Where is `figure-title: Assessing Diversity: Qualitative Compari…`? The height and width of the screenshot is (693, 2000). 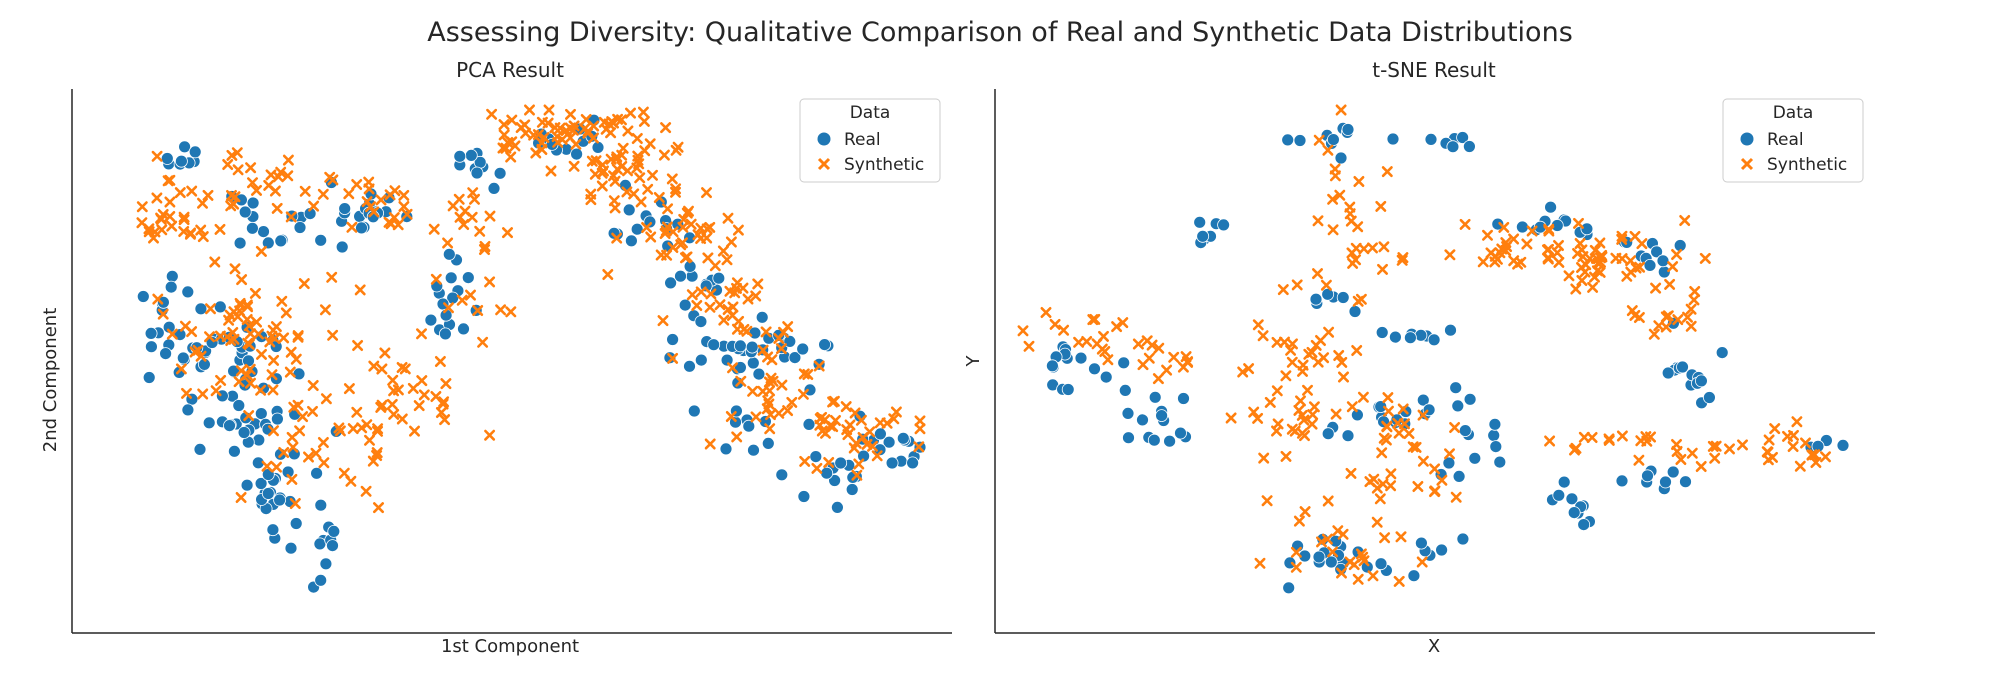 figure-title: Assessing Diversity: Qualitative Compari… is located at coordinates (1000, 32).